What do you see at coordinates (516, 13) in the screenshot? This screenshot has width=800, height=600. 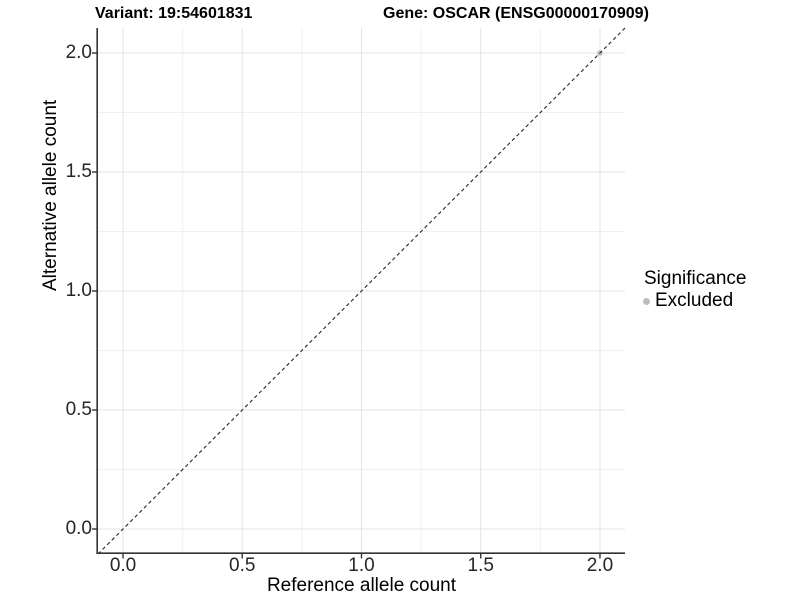 I see `plot-title-gene: Gene: OSCAR (ENSG00000170909)` at bounding box center [516, 13].